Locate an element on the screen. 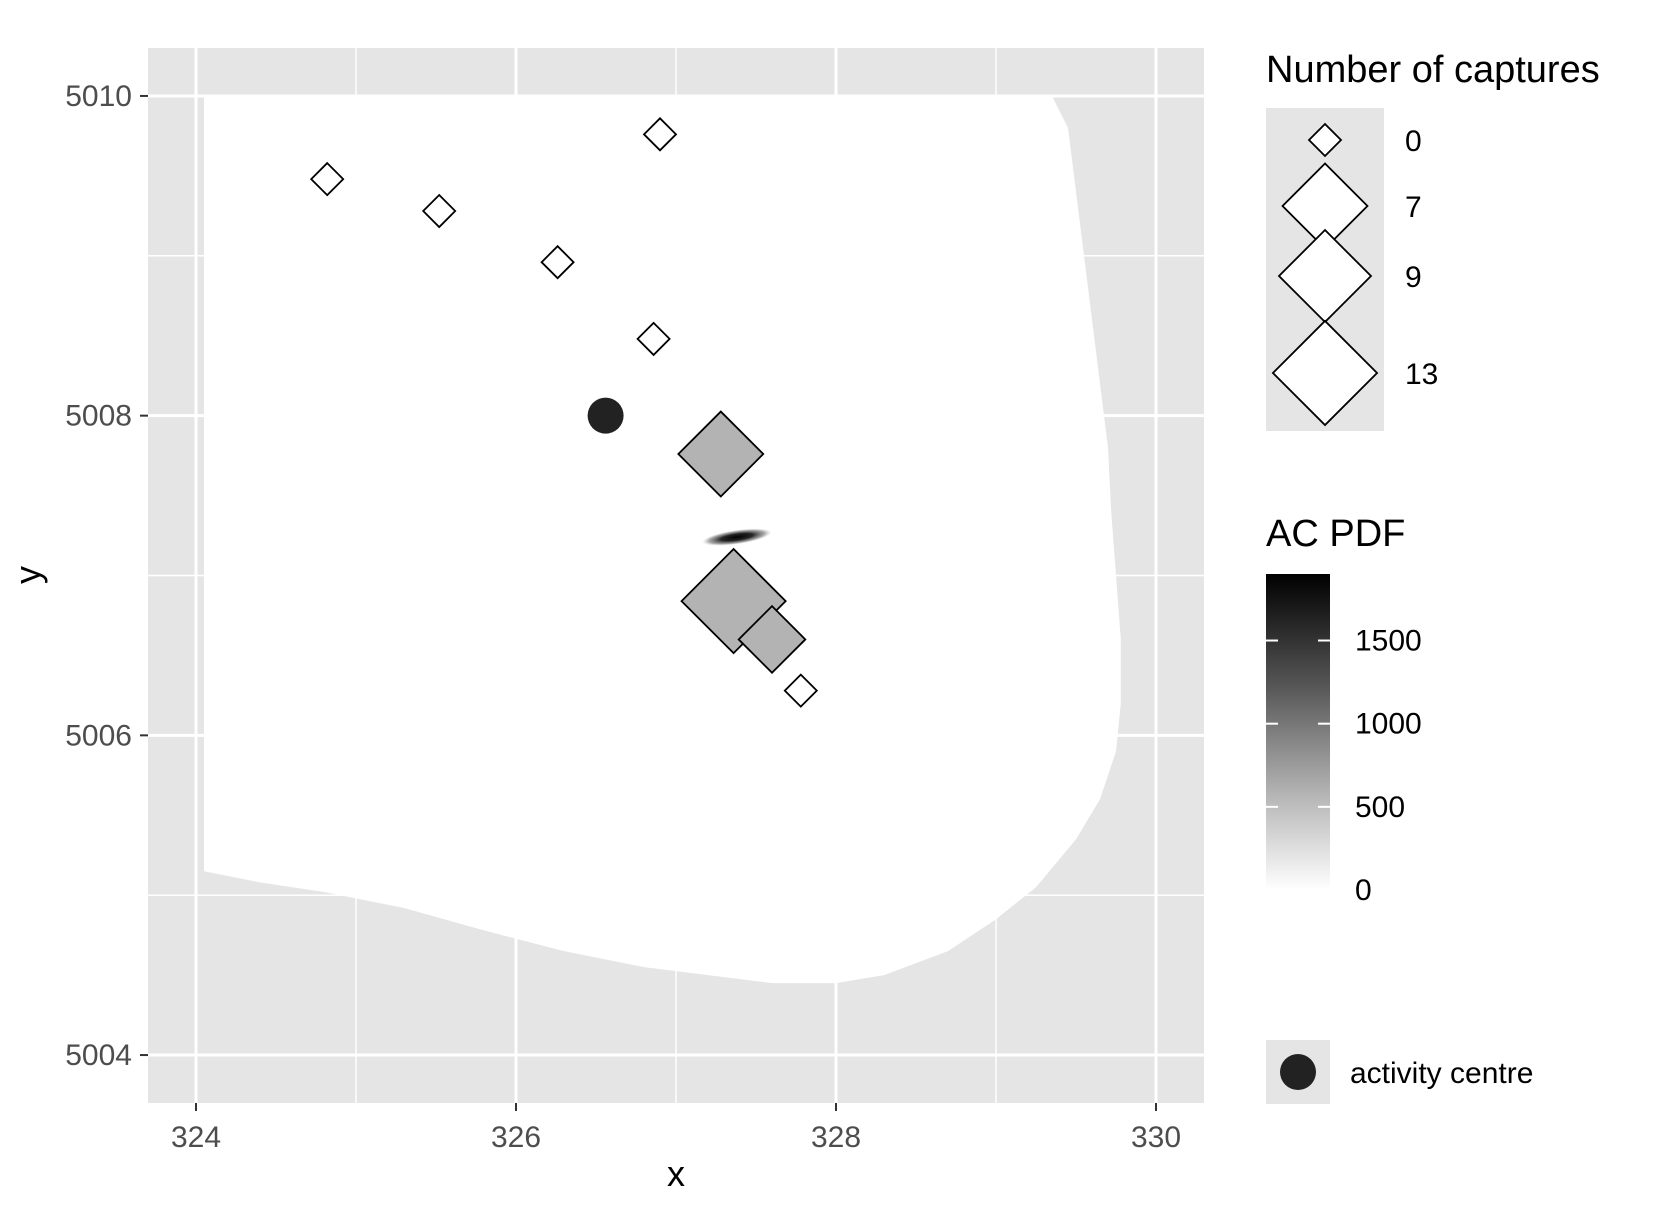 This screenshot has width=1661, height=1221. x-tick-label: 326 is located at coordinates (516, 1137).